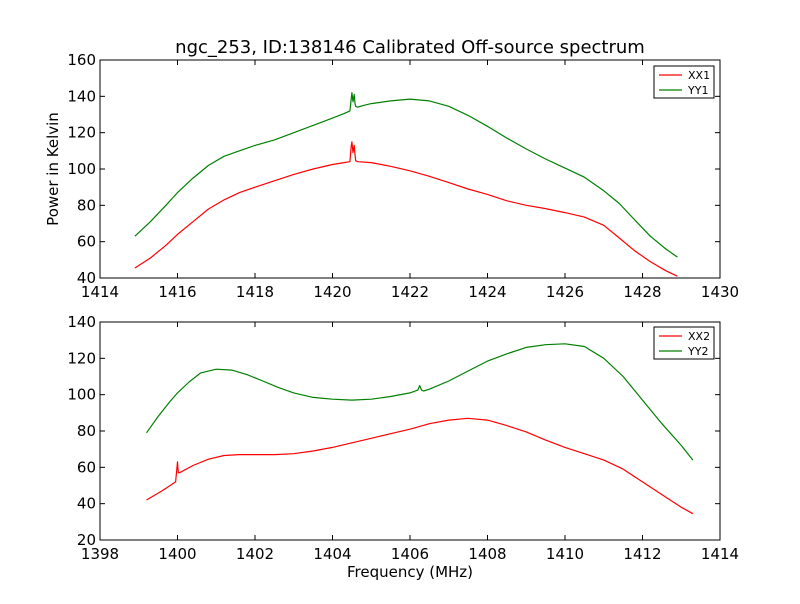 Image resolution: width=800 pixels, height=604 pixels. Describe the element at coordinates (177, 554) in the screenshot. I see `x-tick-label: 1400` at that location.